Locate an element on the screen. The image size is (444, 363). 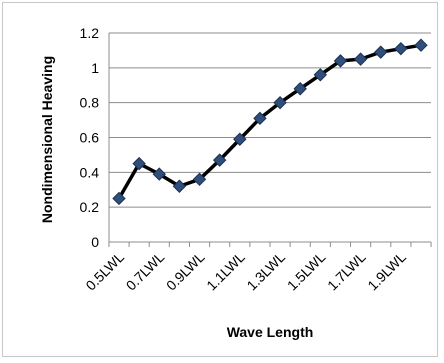
x-tick-label: 1.7LWL is located at coordinates (346, 271).